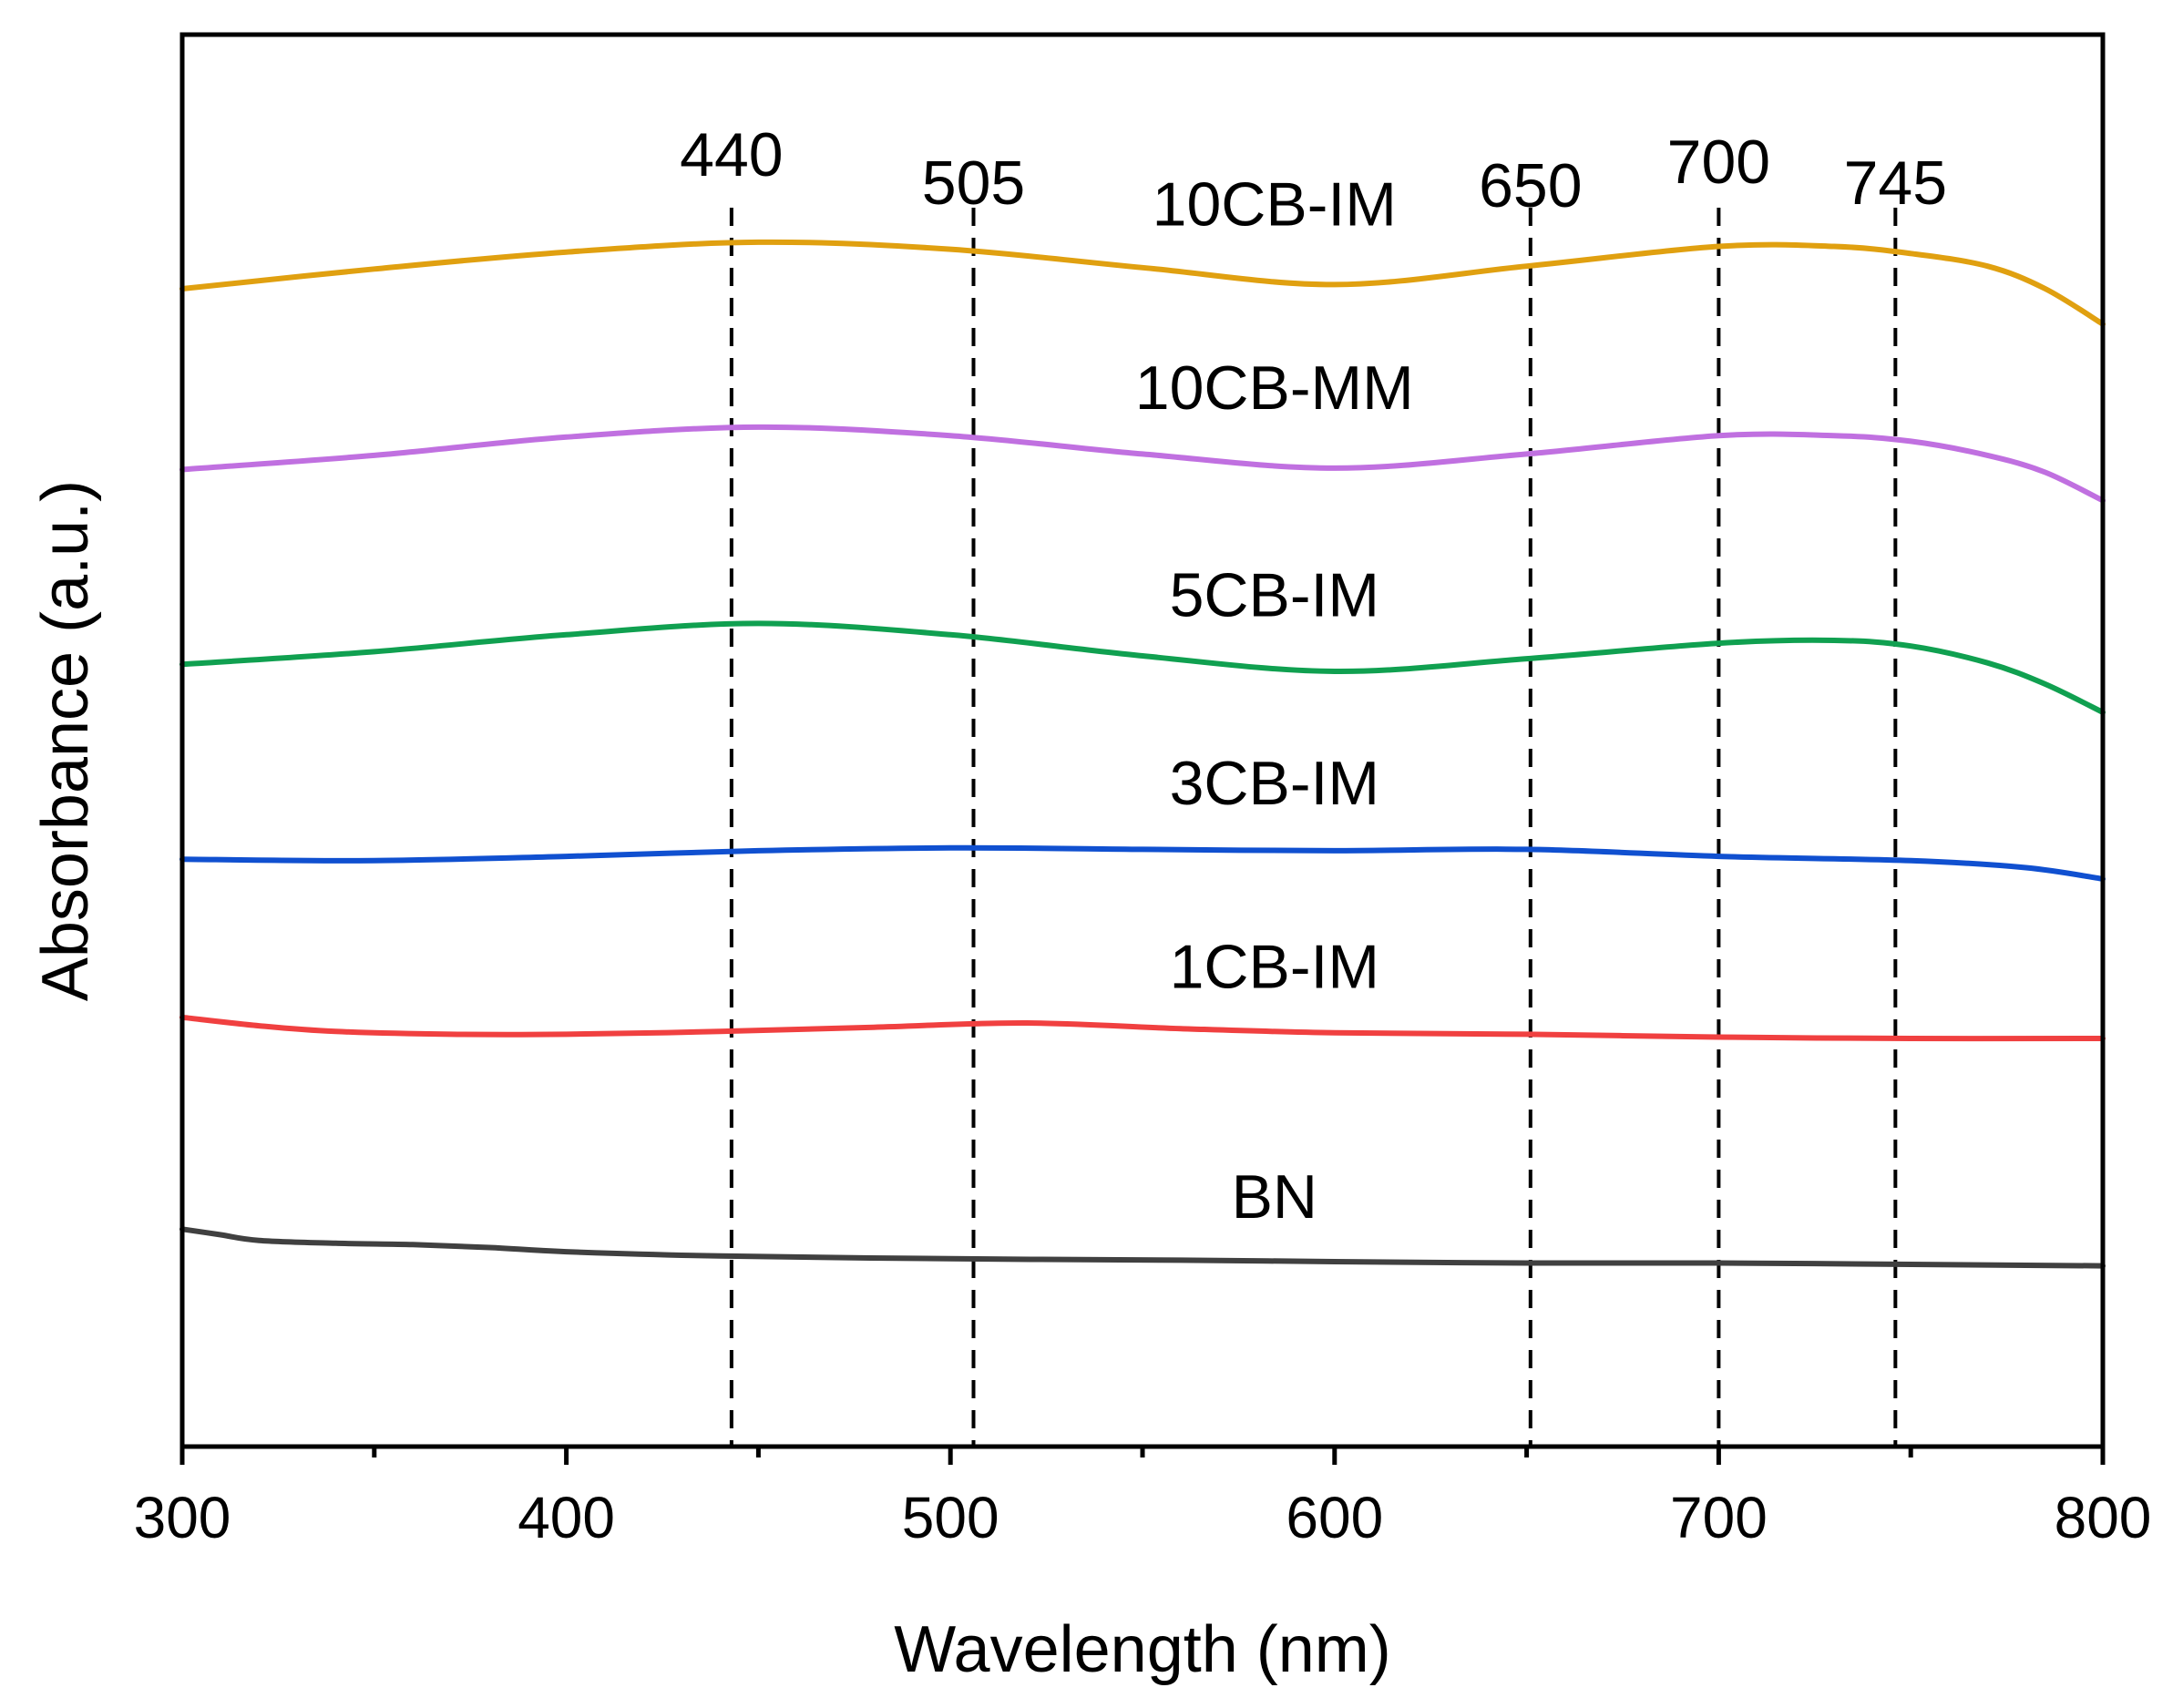 This screenshot has width=2183, height=1708. Describe the element at coordinates (732, 154) in the screenshot. I see `peak-label-440: 440` at that location.